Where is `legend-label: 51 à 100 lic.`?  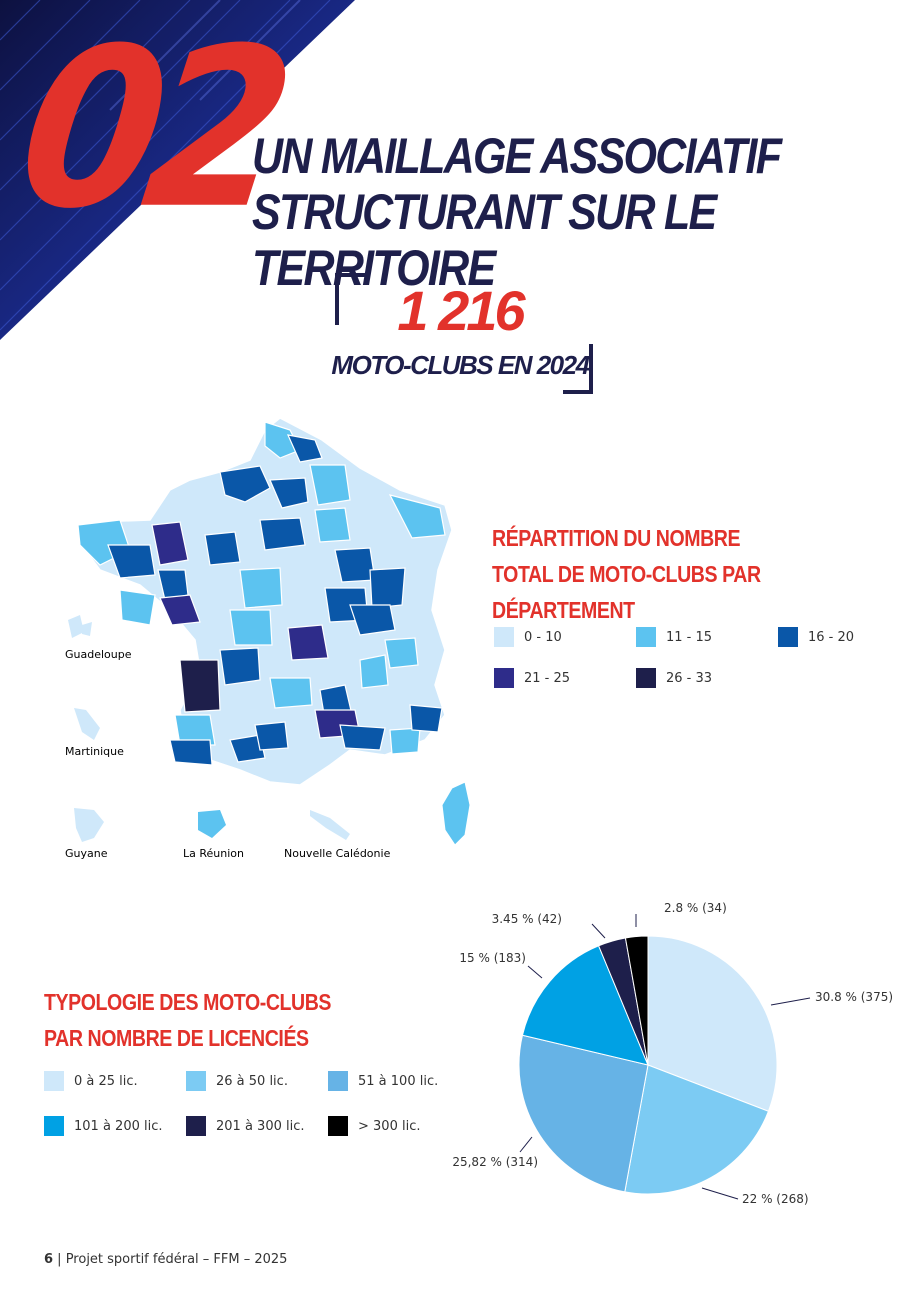
legend-label: 51 à 100 lic. is located at coordinates (398, 1081).